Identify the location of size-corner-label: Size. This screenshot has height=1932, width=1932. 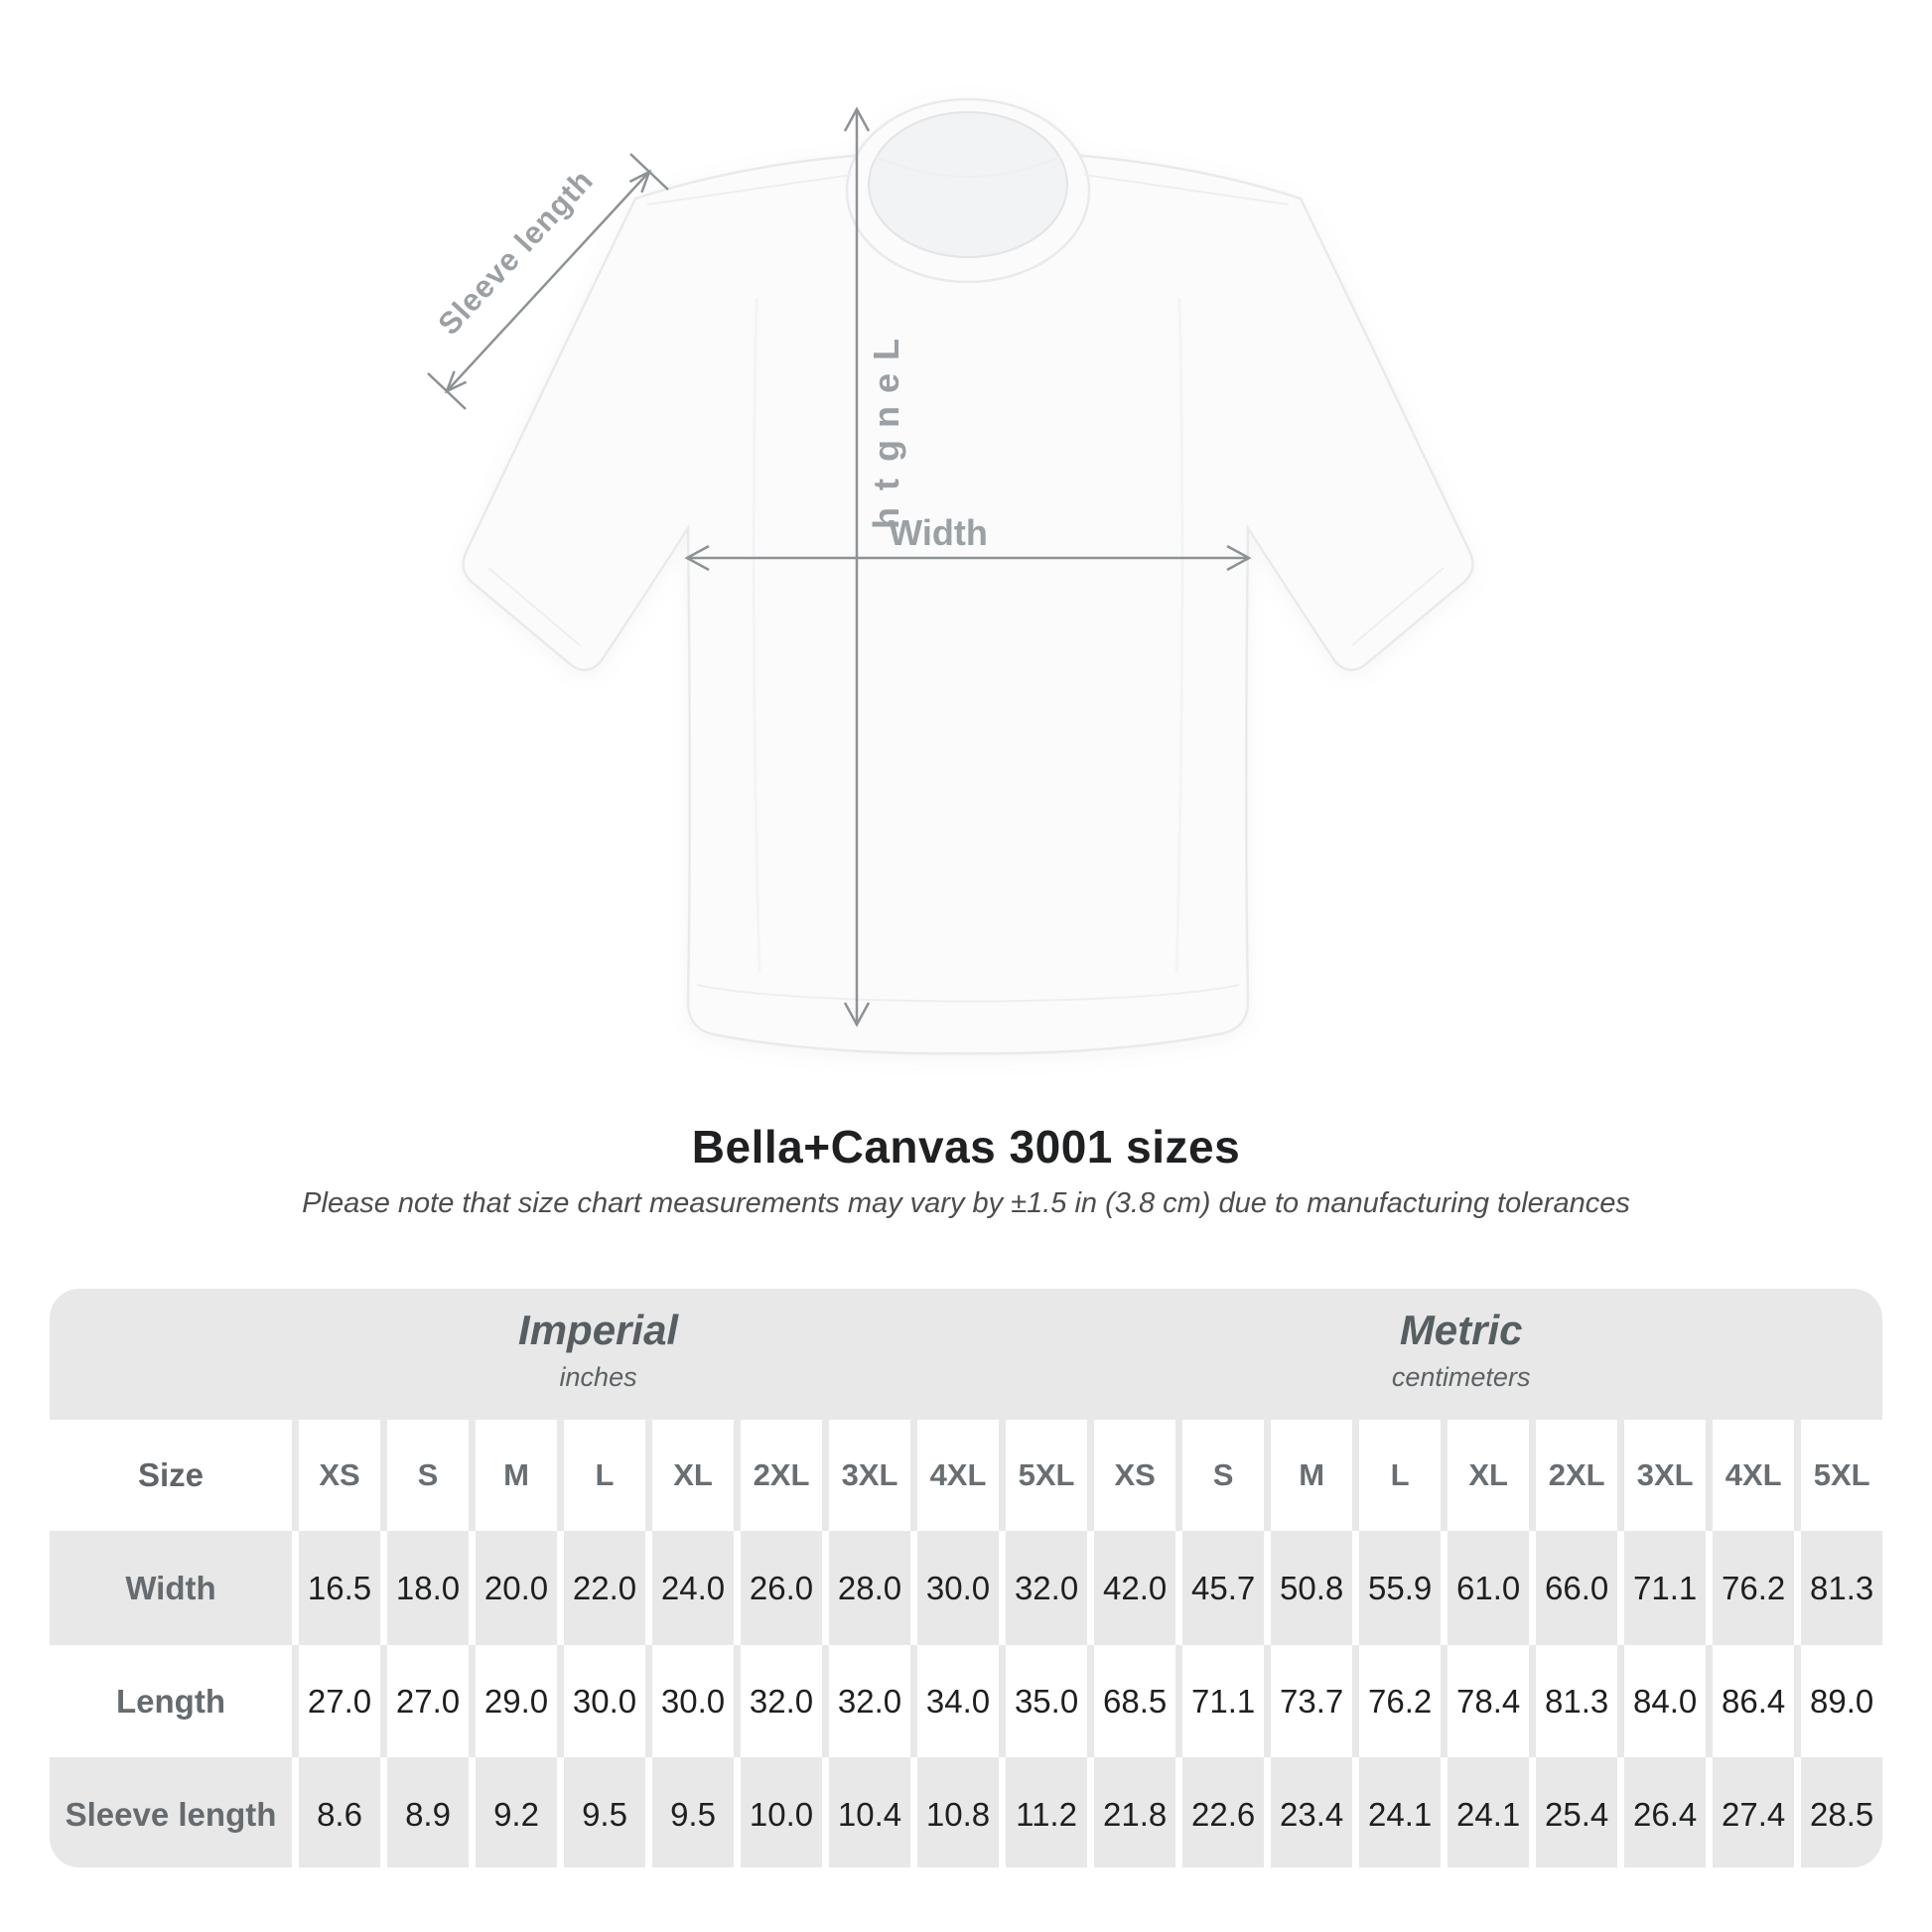
(171, 1475).